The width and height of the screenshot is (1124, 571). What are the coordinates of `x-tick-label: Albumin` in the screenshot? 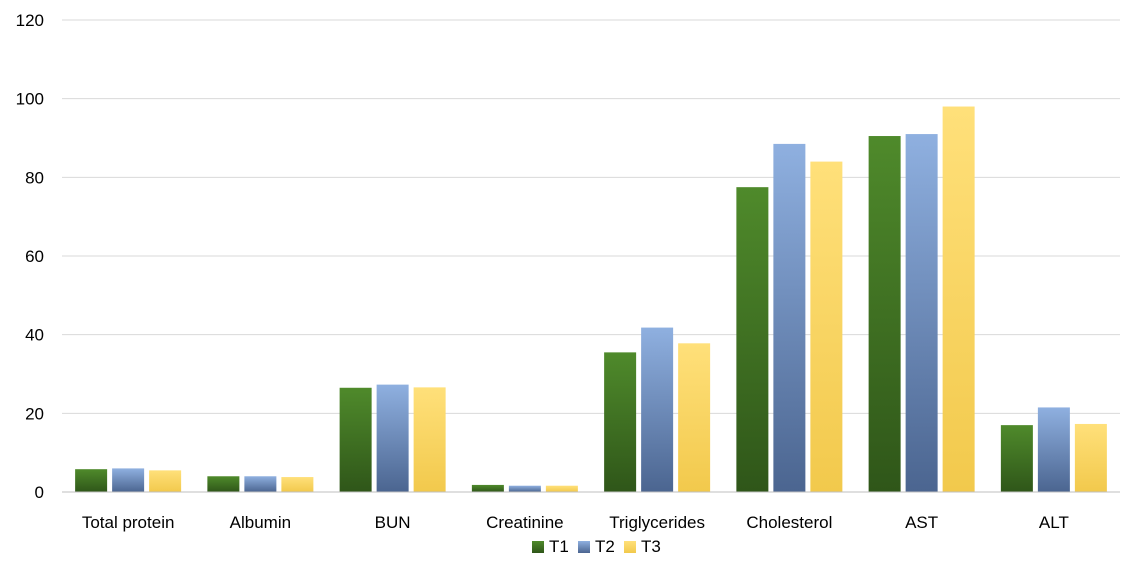 It's located at (260, 522).